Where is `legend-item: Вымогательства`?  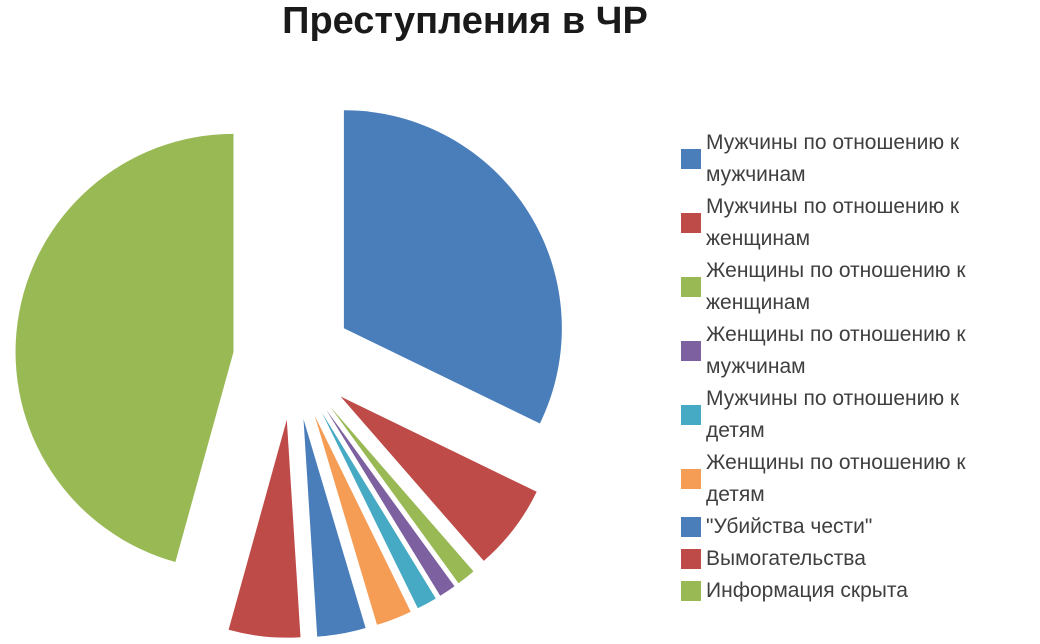 legend-item: Вымогательства is located at coordinates (851, 559).